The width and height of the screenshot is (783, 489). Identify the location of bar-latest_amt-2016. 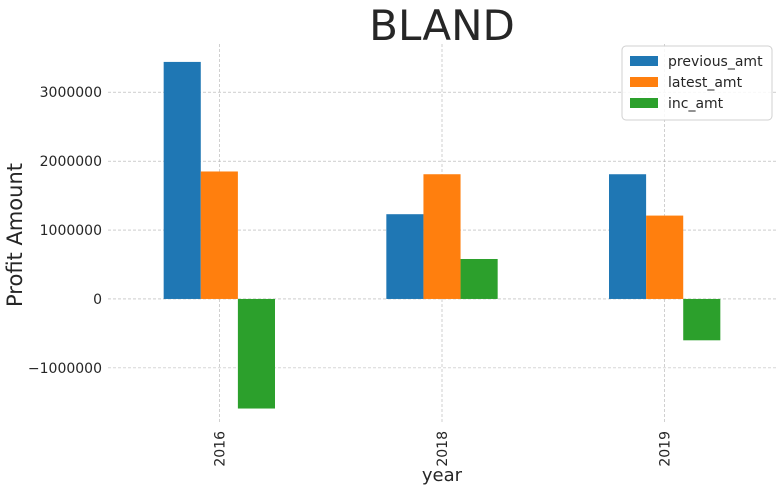
(219, 235).